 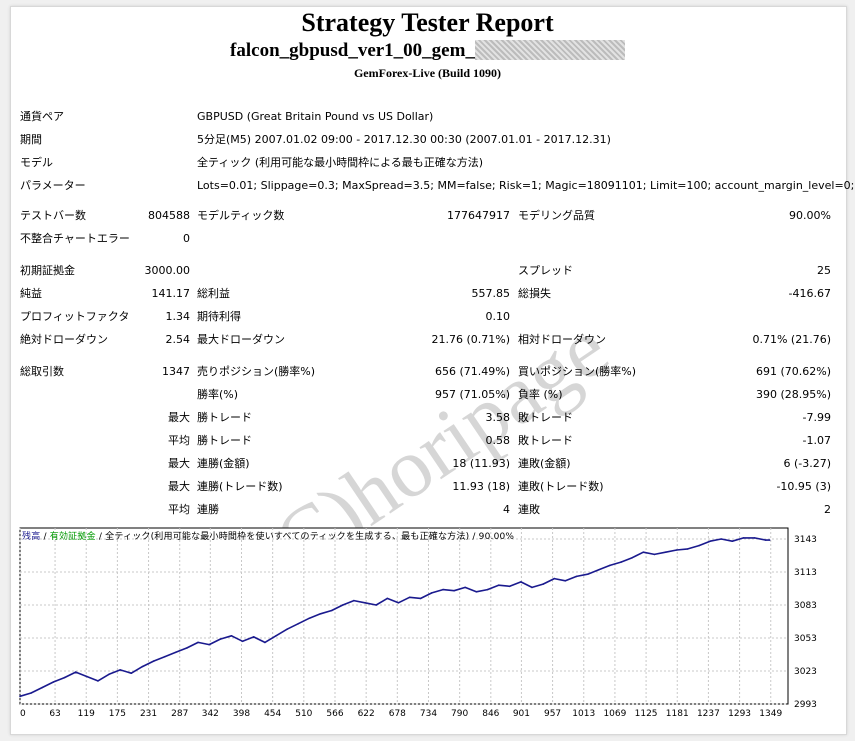 I want to click on ticks-label: モデルティック数, so click(x=241, y=215).